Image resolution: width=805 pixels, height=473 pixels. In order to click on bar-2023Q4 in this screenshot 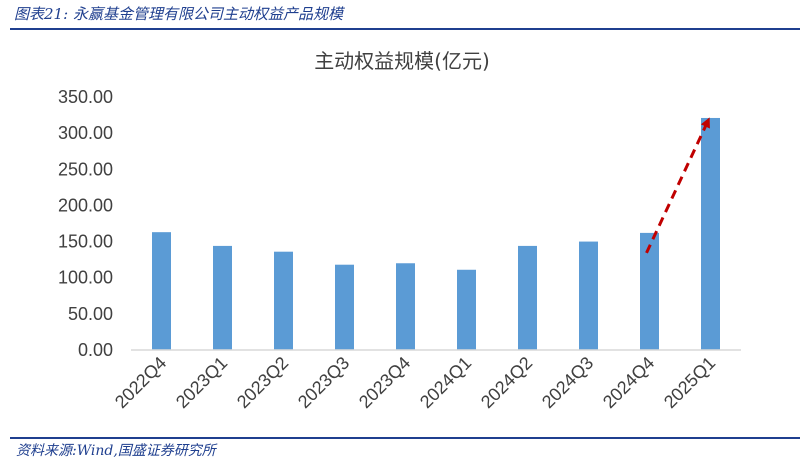, I will do `click(405, 306)`.